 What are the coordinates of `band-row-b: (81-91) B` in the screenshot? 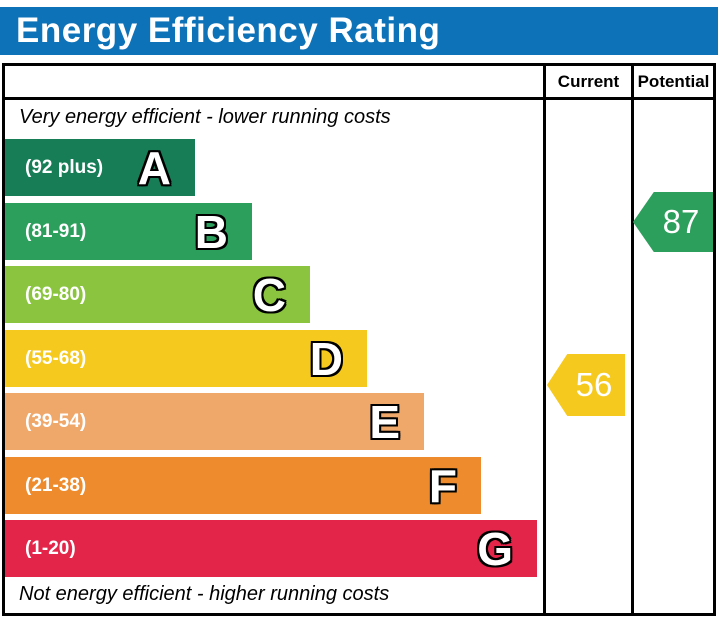 It's located at (128, 231).